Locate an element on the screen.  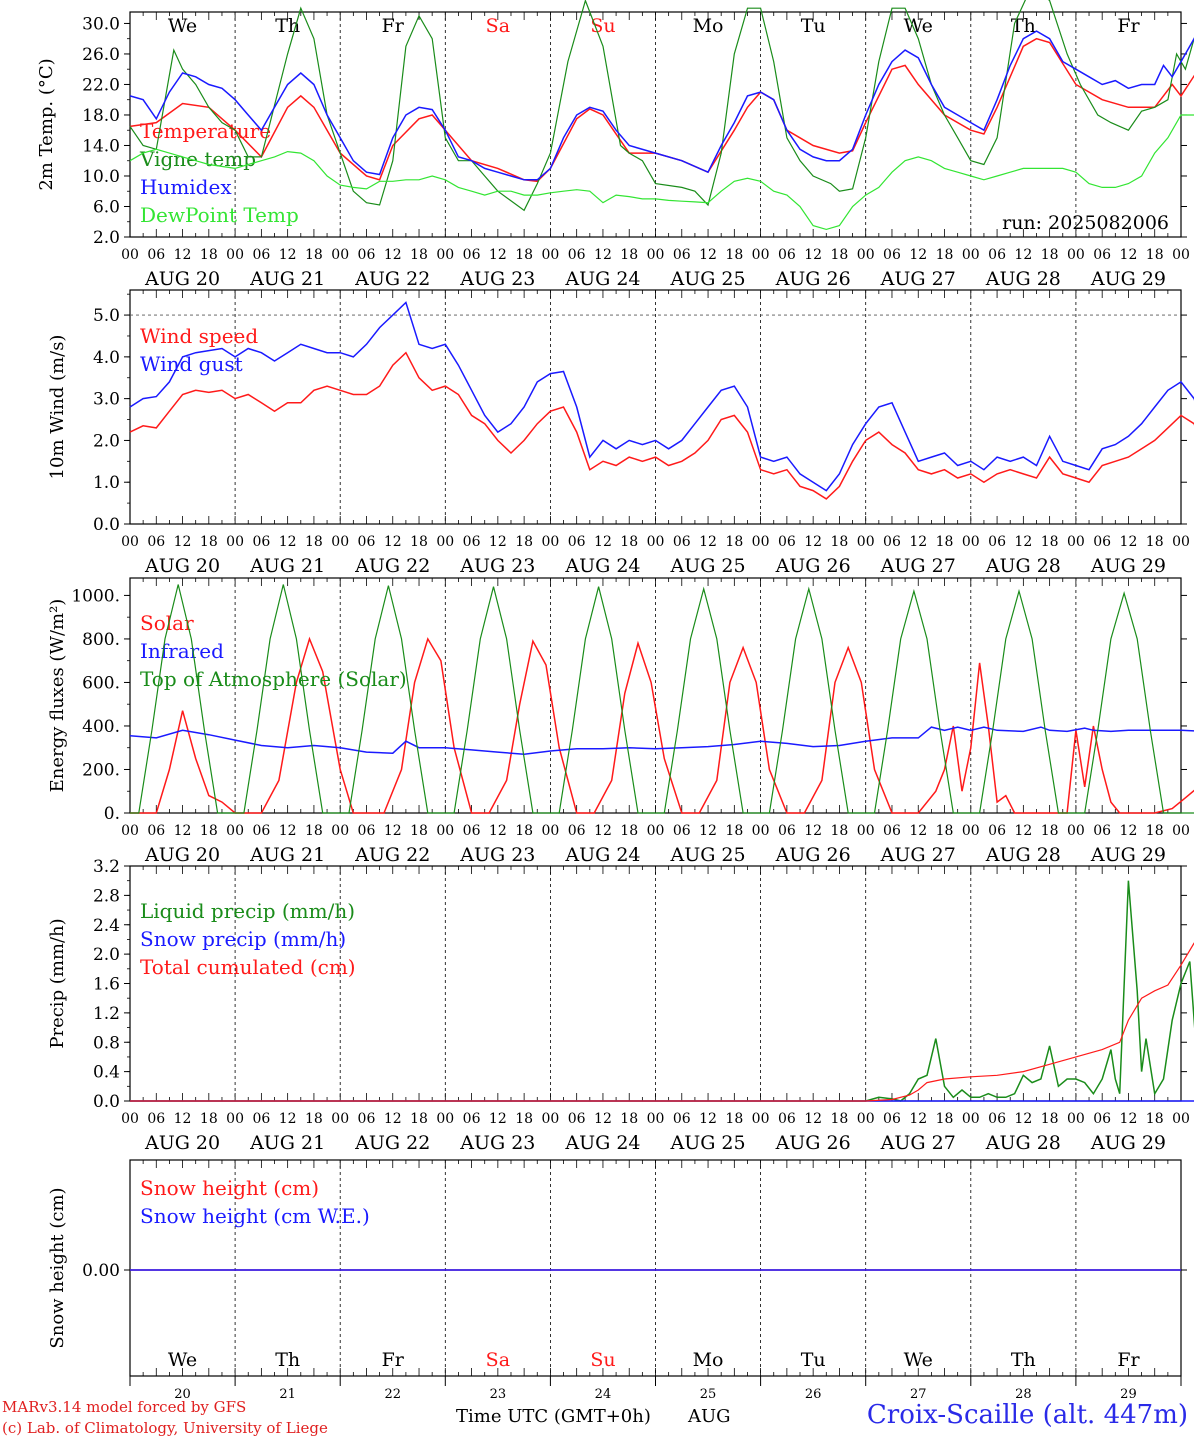
y-tick-label: 14.0 is located at coordinates (101, 146).